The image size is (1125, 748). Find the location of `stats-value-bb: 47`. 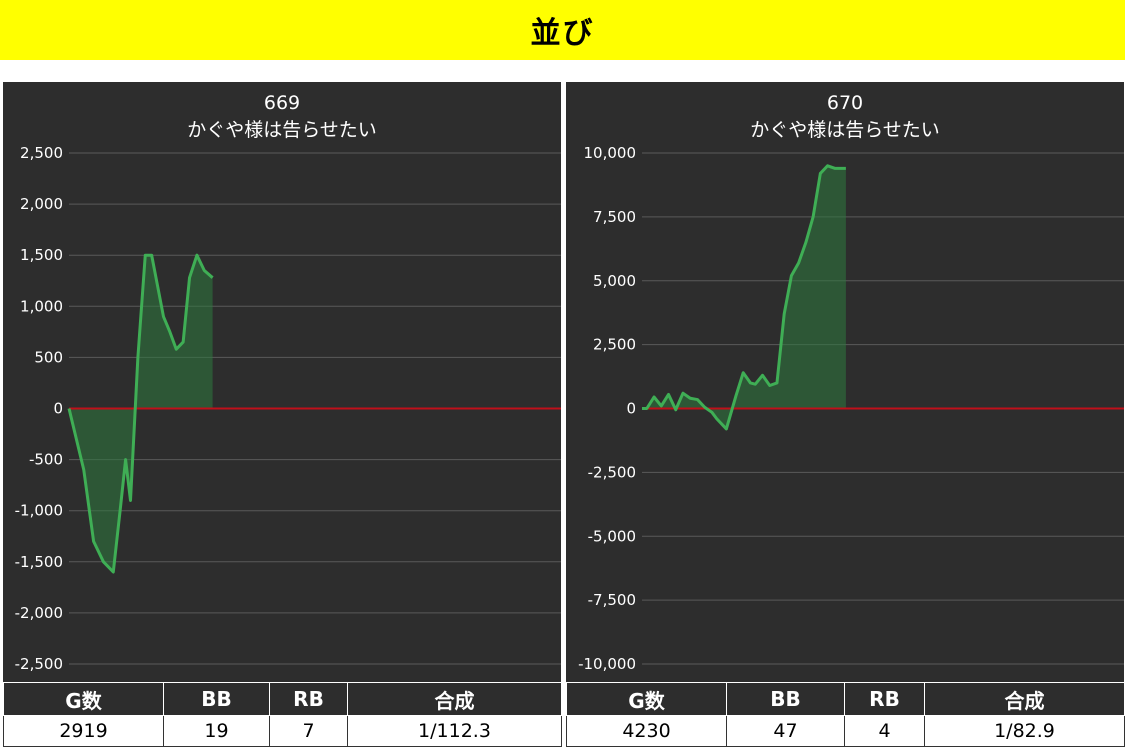

stats-value-bb: 47 is located at coordinates (785, 731).